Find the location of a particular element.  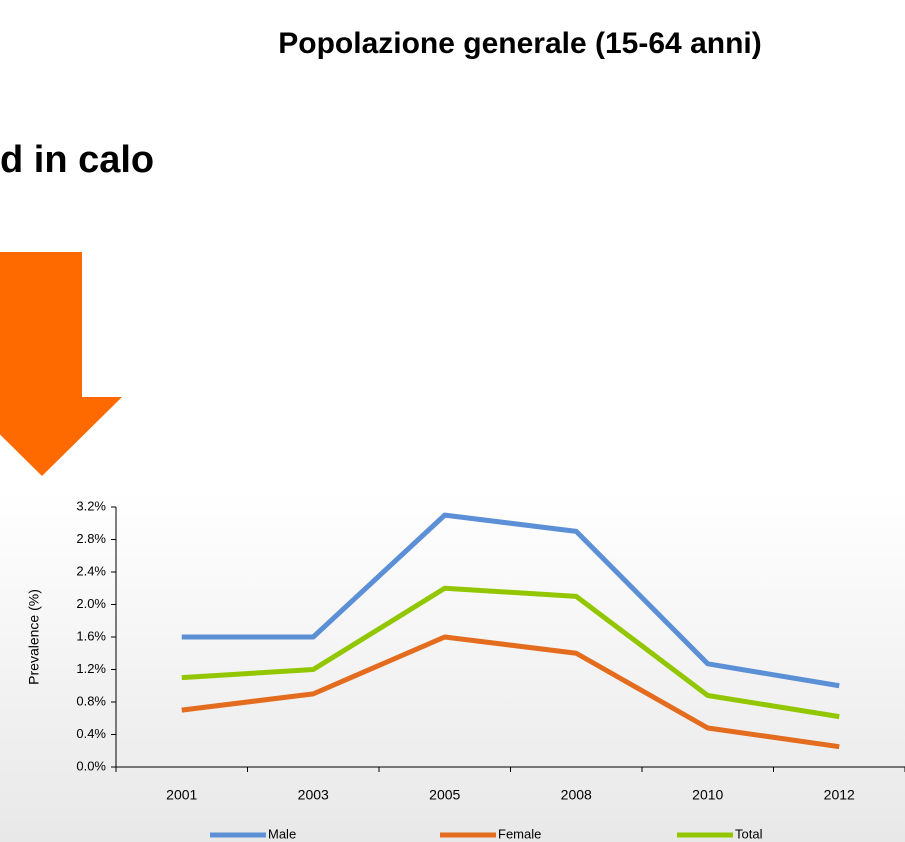

x-tick-label: 2010 is located at coordinates (707, 795).